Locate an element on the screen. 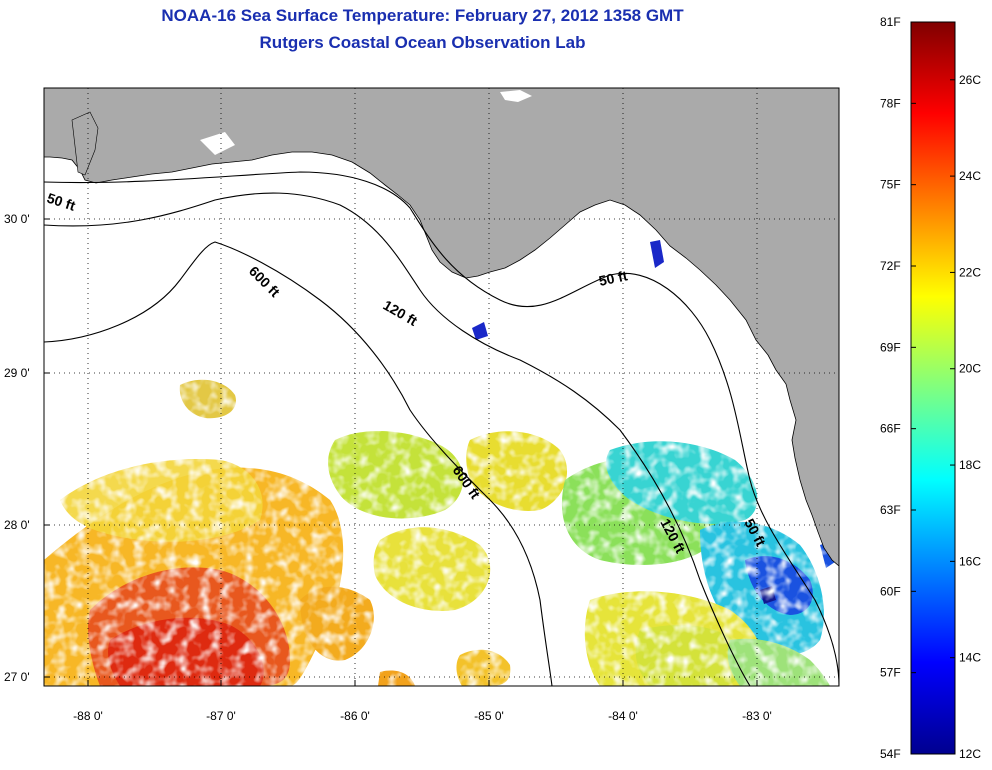 The image size is (992, 770). colorbar-label-c: 16C is located at coordinates (970, 561).